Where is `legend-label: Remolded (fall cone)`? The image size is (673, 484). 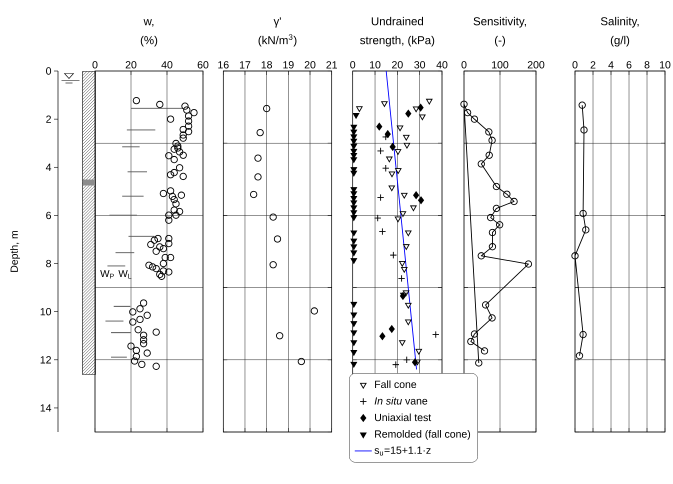
legend-label: Remolded (fall cone) is located at coordinates (422, 435).